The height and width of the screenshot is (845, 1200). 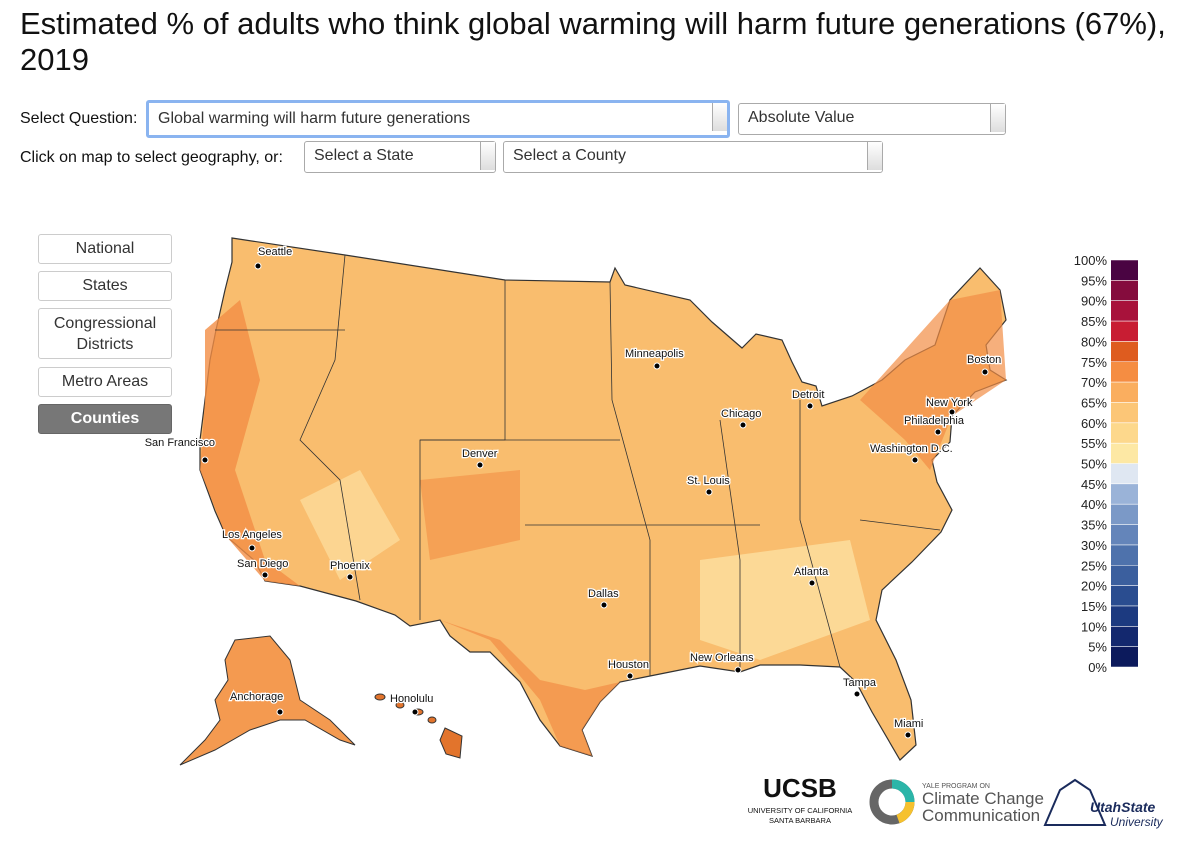 I want to click on city-label: St. Louis, so click(x=708, y=481).